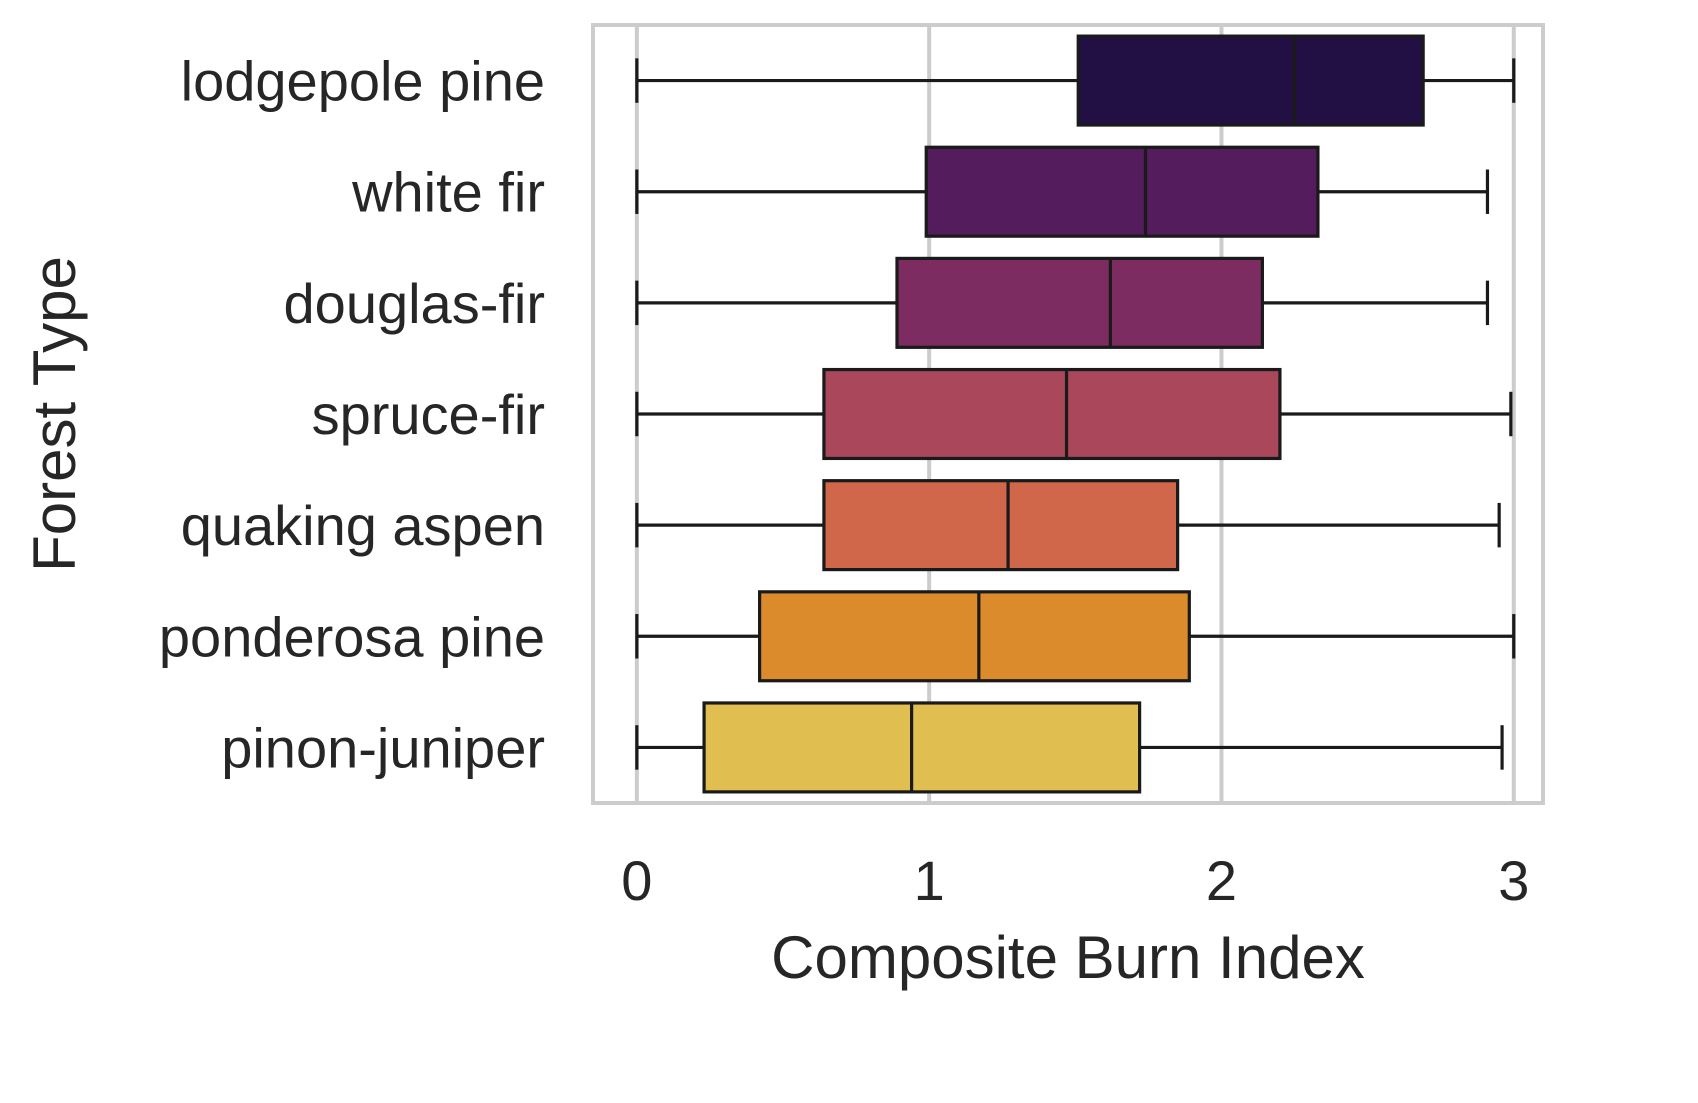 This screenshot has height=1103, width=1698. What do you see at coordinates (1068, 957) in the screenshot?
I see `x-axis-label: Composite Burn Index` at bounding box center [1068, 957].